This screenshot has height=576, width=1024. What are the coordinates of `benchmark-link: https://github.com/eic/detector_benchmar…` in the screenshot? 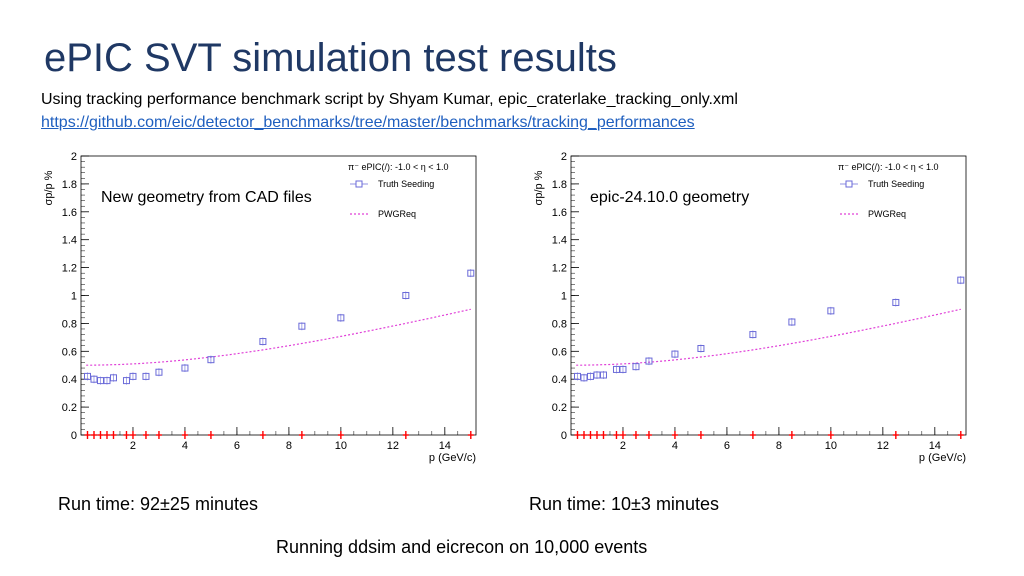 It's located at (368, 122).